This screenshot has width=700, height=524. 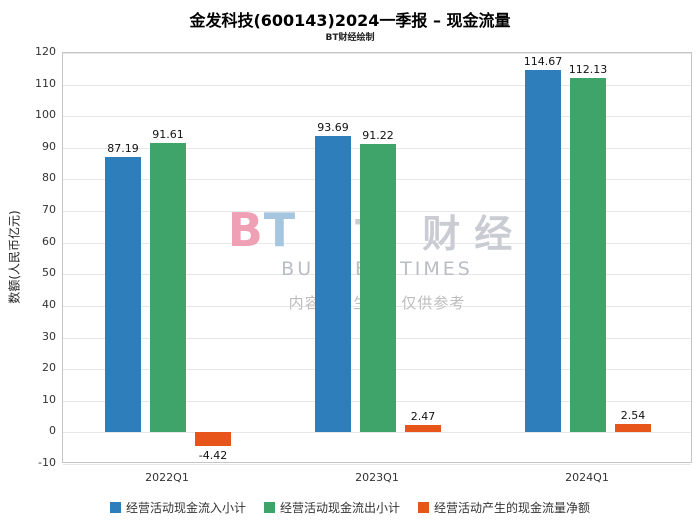 I want to click on bar-value-label: 114.67, so click(x=543, y=61).